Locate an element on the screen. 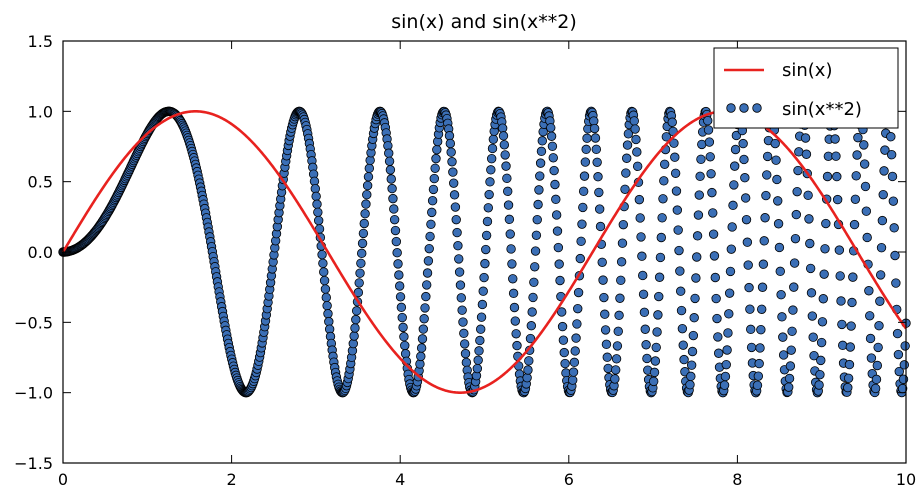 The width and height of the screenshot is (919, 494). legend-box is located at coordinates (806, 88).